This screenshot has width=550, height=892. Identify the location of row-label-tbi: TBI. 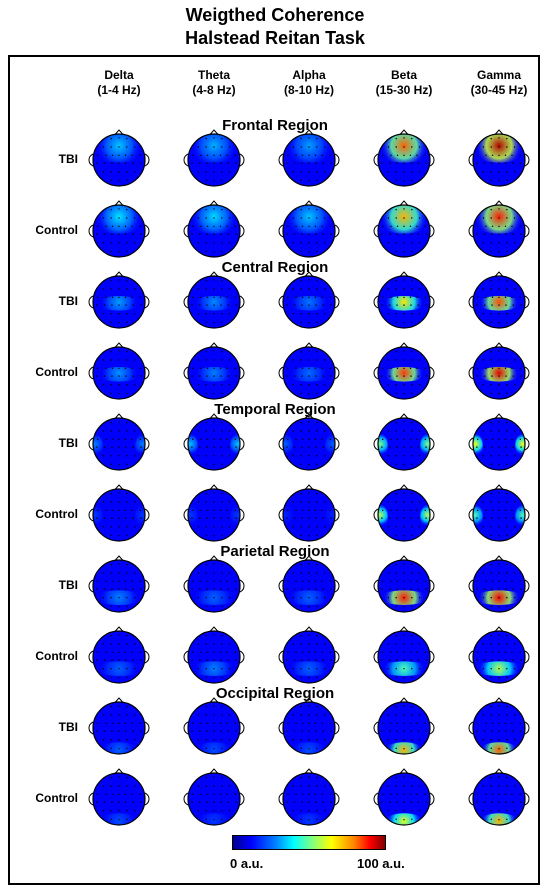
(68, 443).